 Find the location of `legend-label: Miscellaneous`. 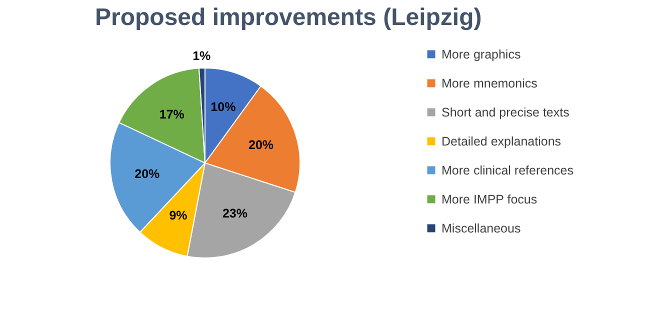

legend-label: Miscellaneous is located at coordinates (481, 228).